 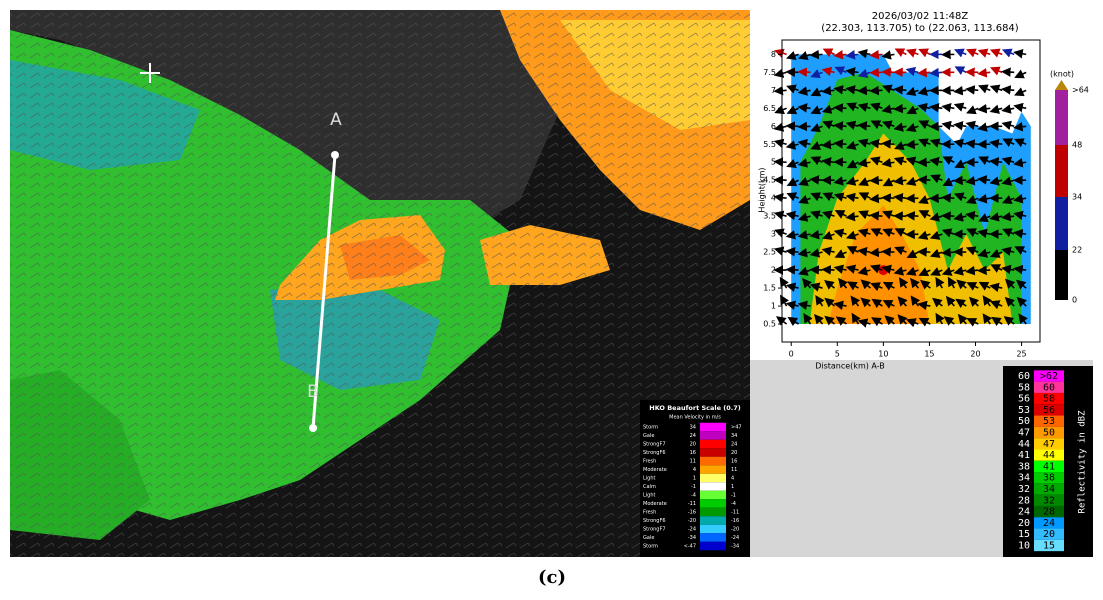 What do you see at coordinates (1024, 546) in the screenshot?
I see `legend-left: 10` at bounding box center [1024, 546].